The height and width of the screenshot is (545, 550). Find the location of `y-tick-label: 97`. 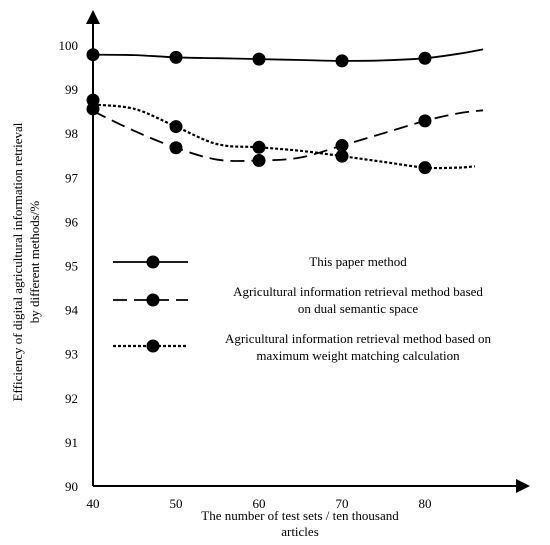

y-tick-label: 97 is located at coordinates (72, 177).